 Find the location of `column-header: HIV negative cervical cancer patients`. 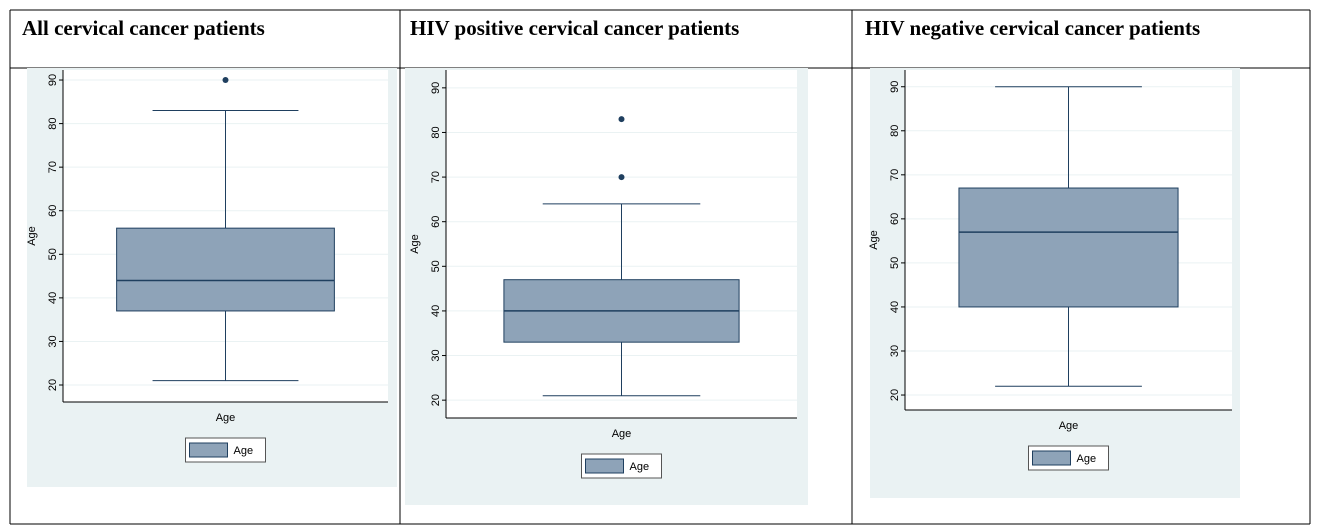

column-header: HIV negative cervical cancer patients is located at coordinates (1032, 28).